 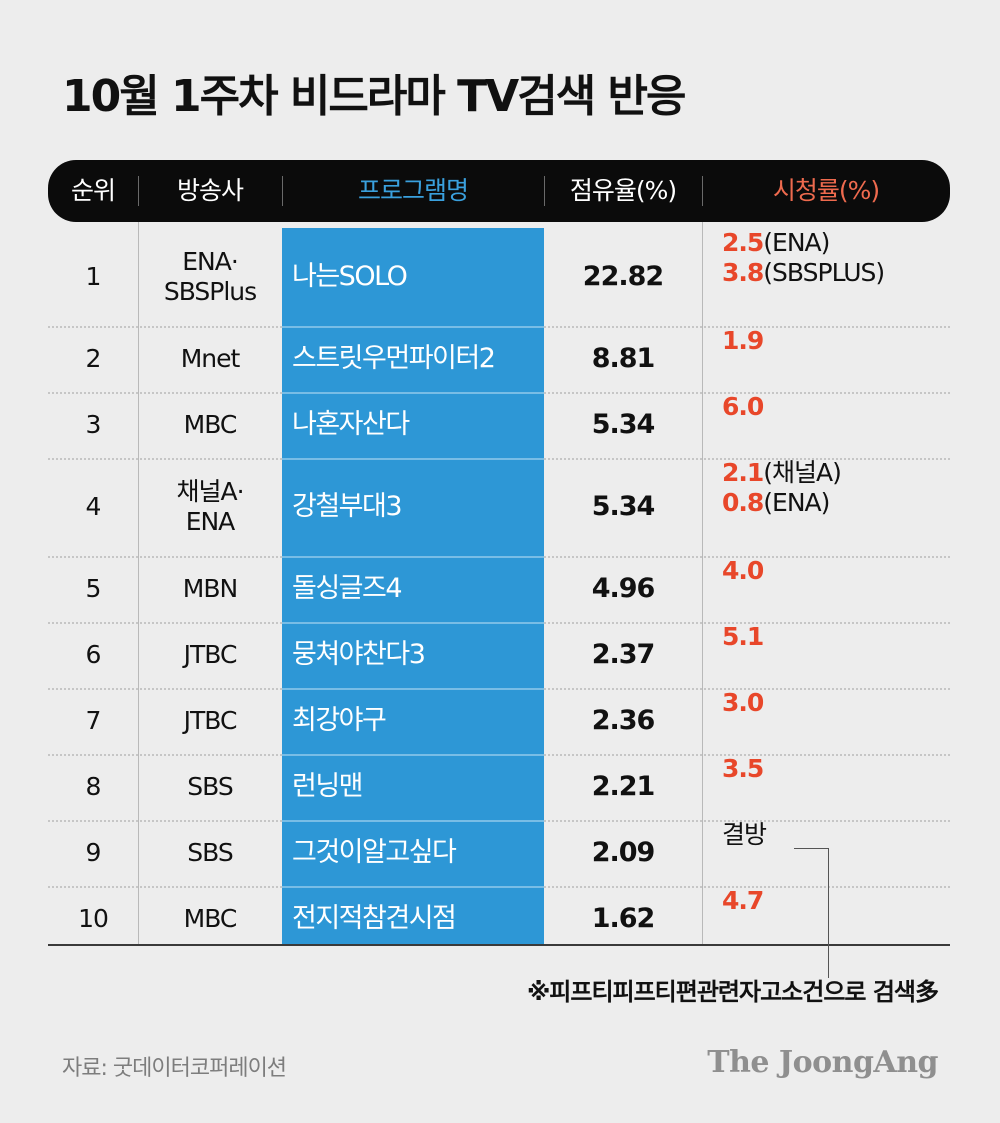 I want to click on rating-line: 2.5(ENA), so click(x=776, y=243).